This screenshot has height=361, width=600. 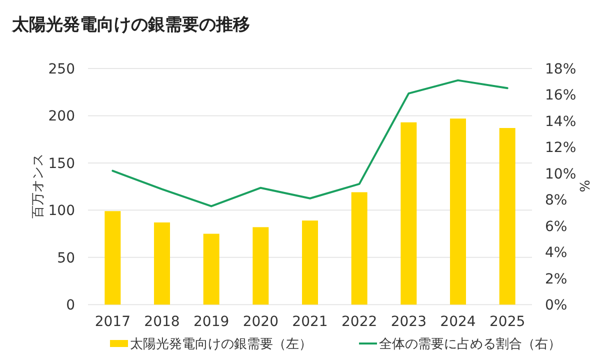 What do you see at coordinates (38, 186) in the screenshot?
I see `y-axis-title: 百万オンス` at bounding box center [38, 186].